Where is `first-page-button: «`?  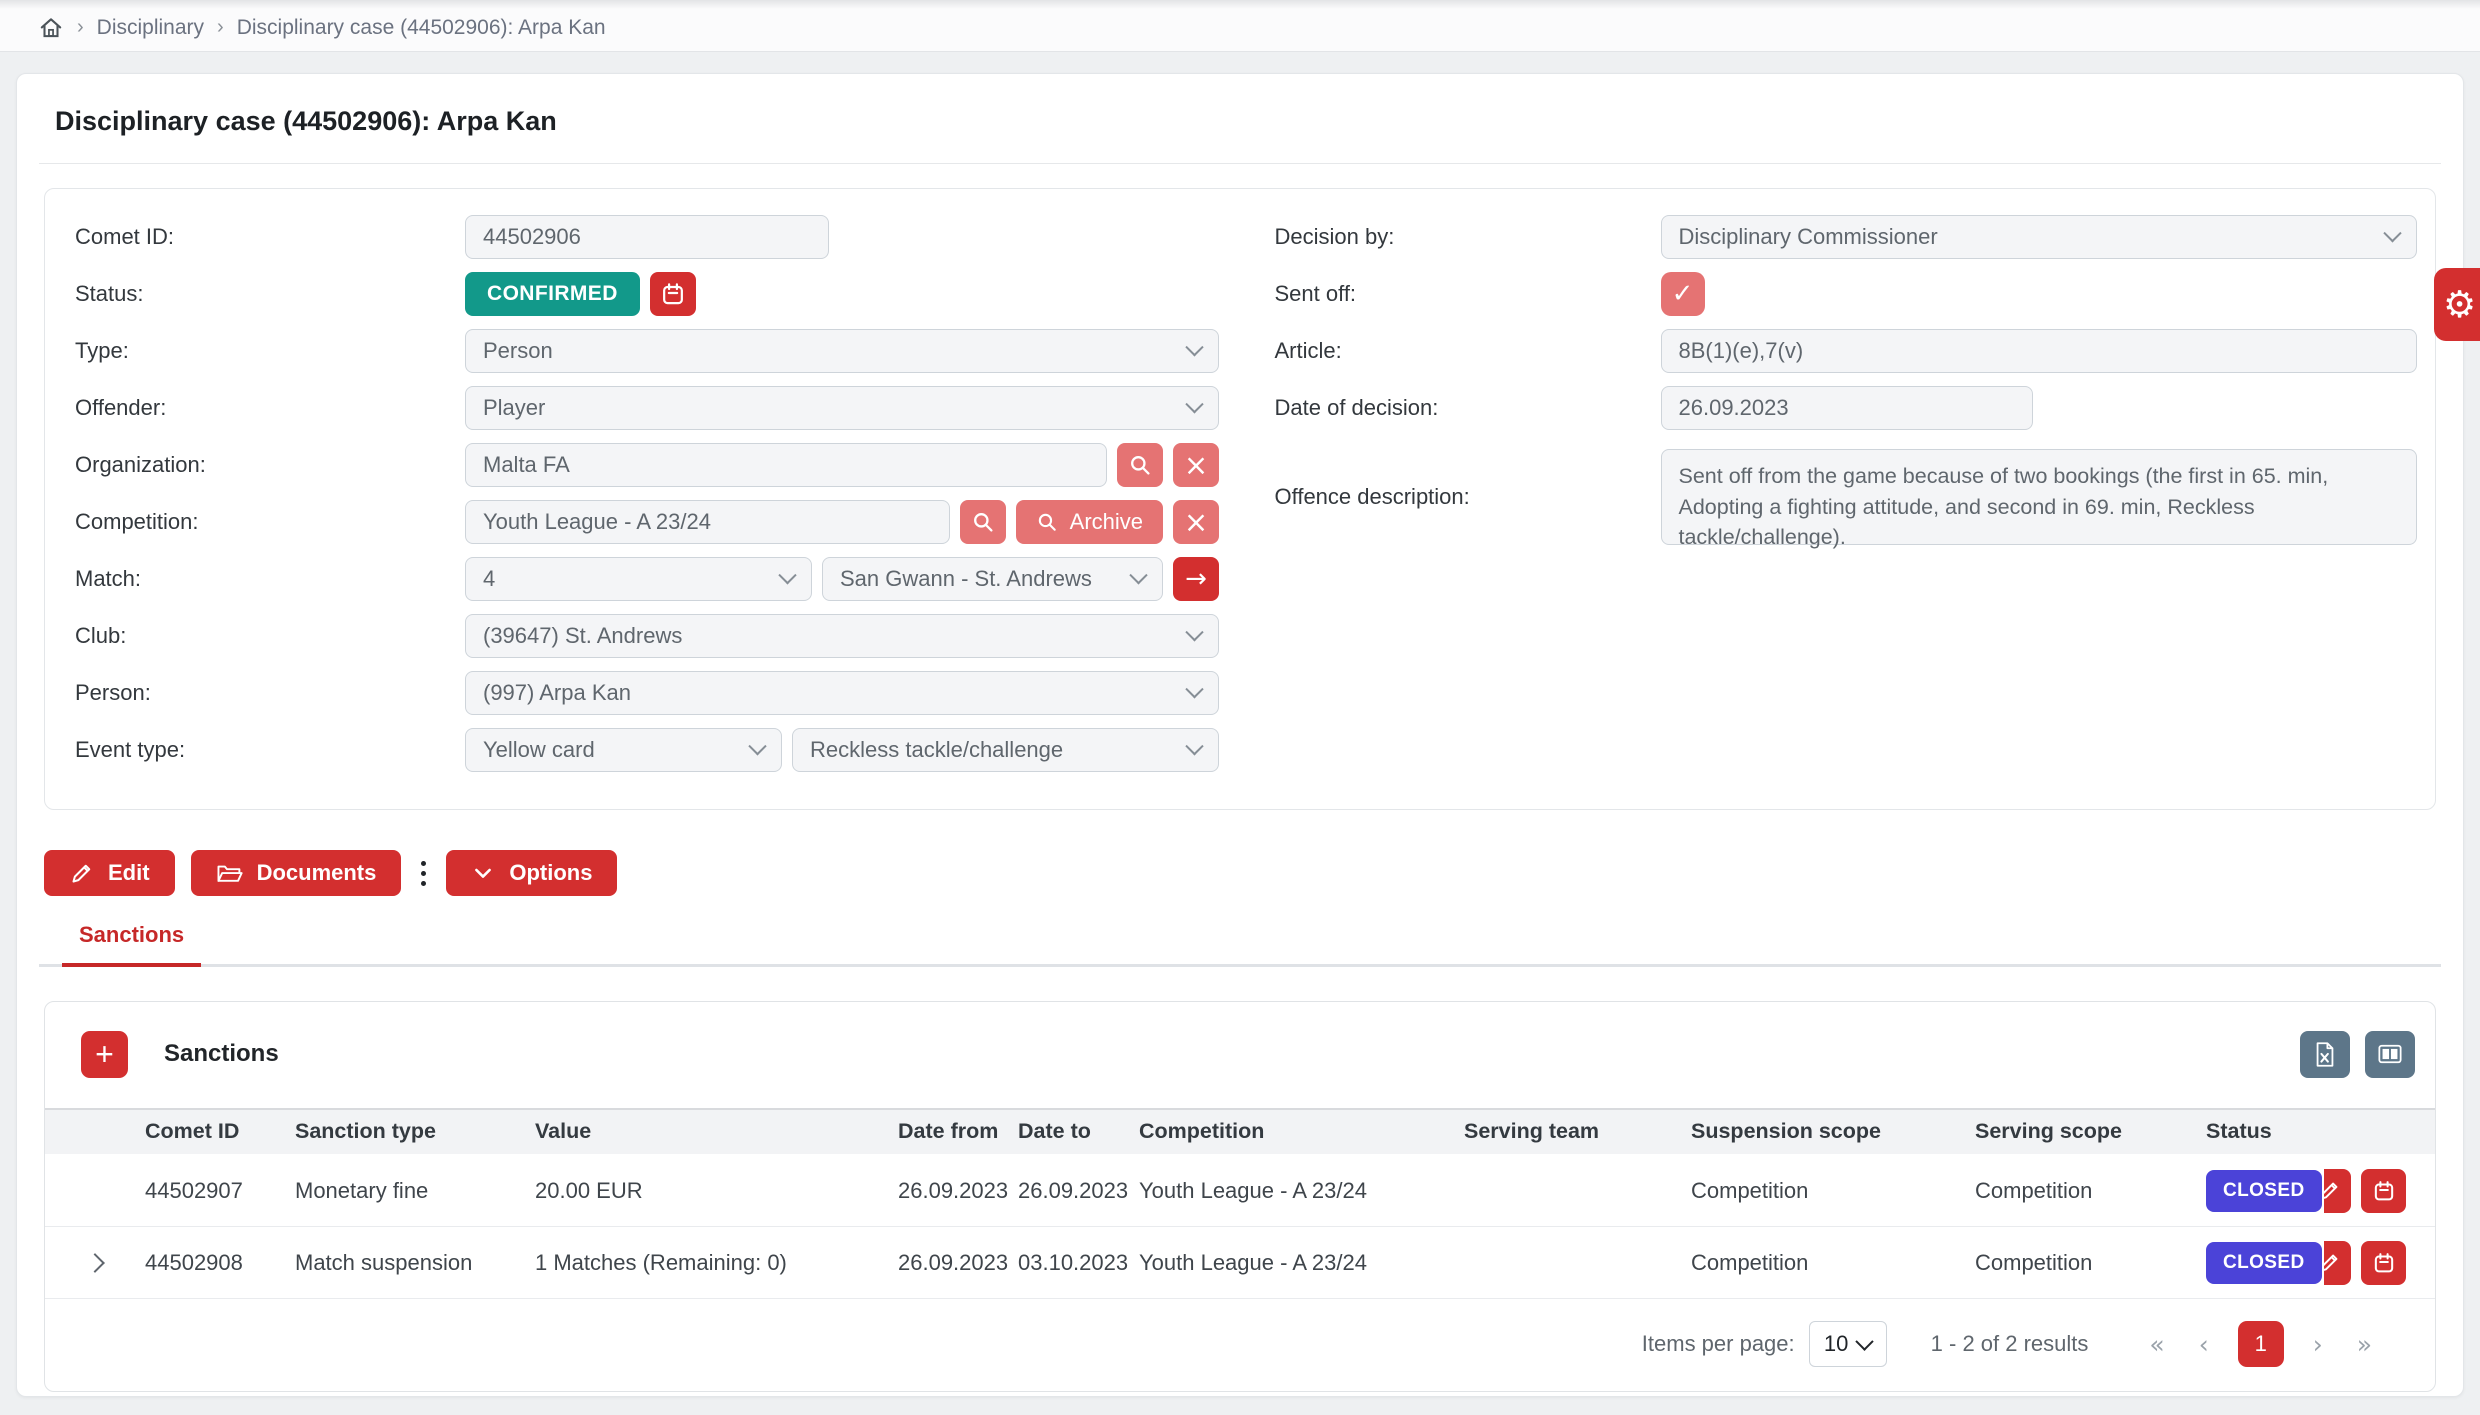 first-page-button: « is located at coordinates (2157, 1344).